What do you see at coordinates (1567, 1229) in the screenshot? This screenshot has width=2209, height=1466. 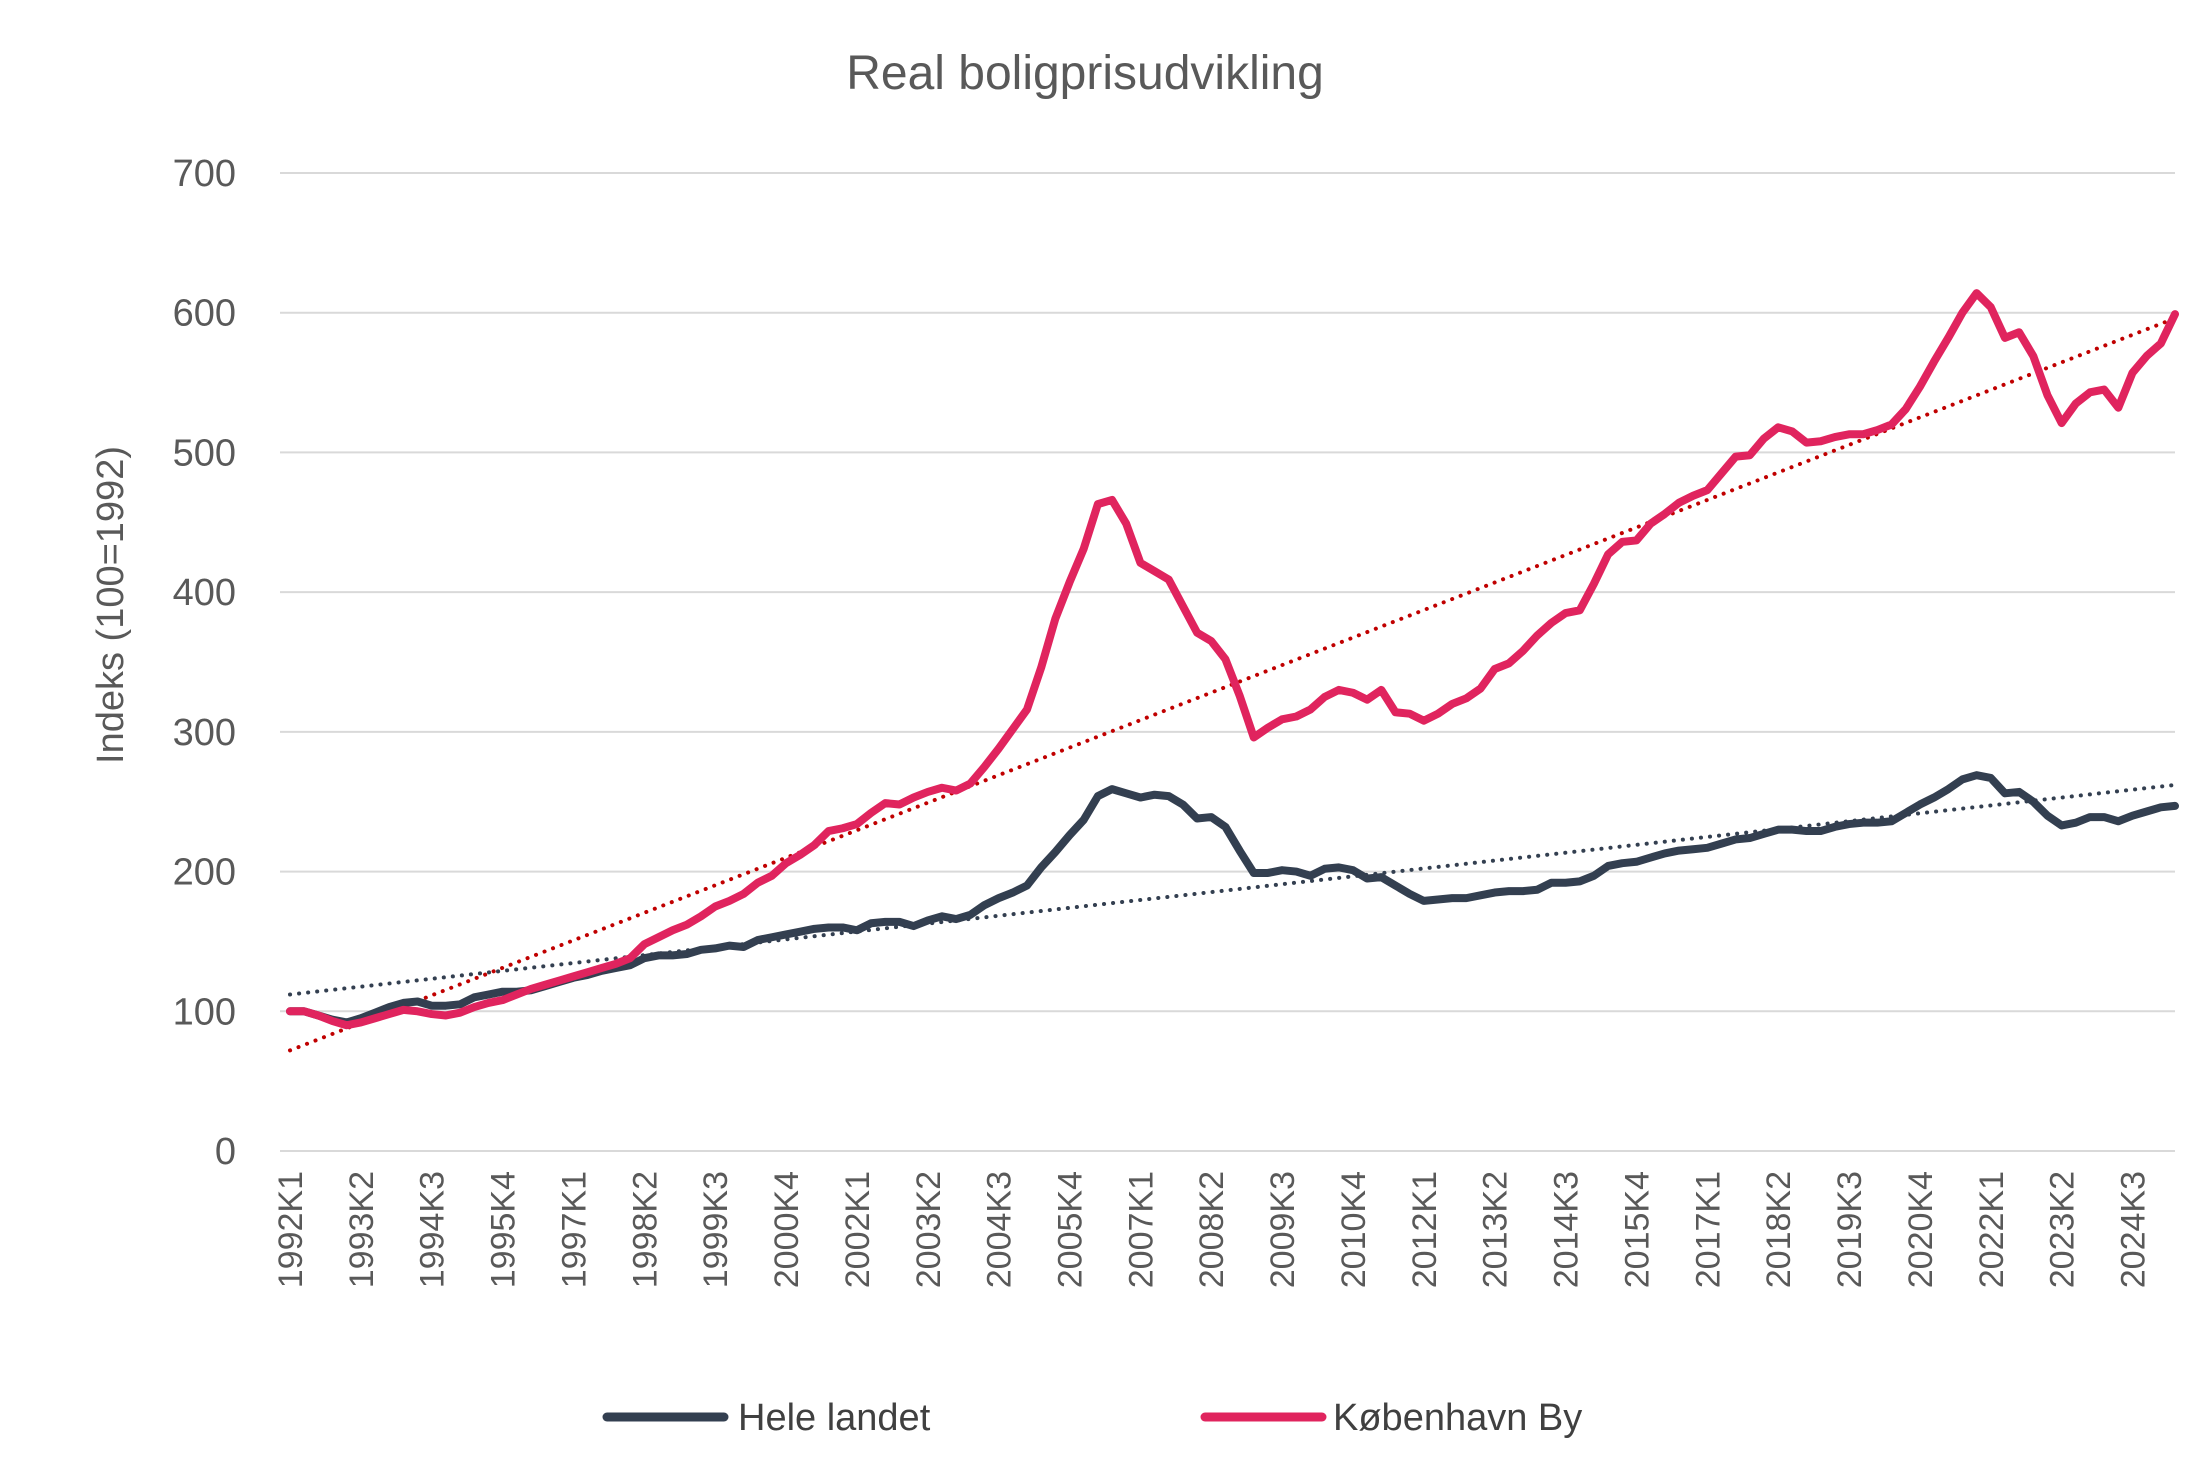 I see `x-tick-label: 2014K3` at bounding box center [1567, 1229].